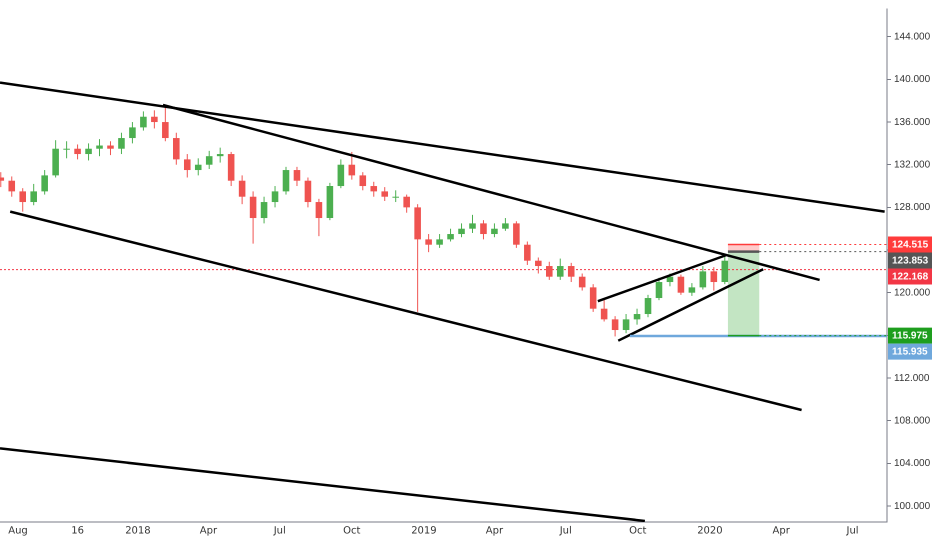  I want to click on ref-line-label: 122.168, so click(910, 276).